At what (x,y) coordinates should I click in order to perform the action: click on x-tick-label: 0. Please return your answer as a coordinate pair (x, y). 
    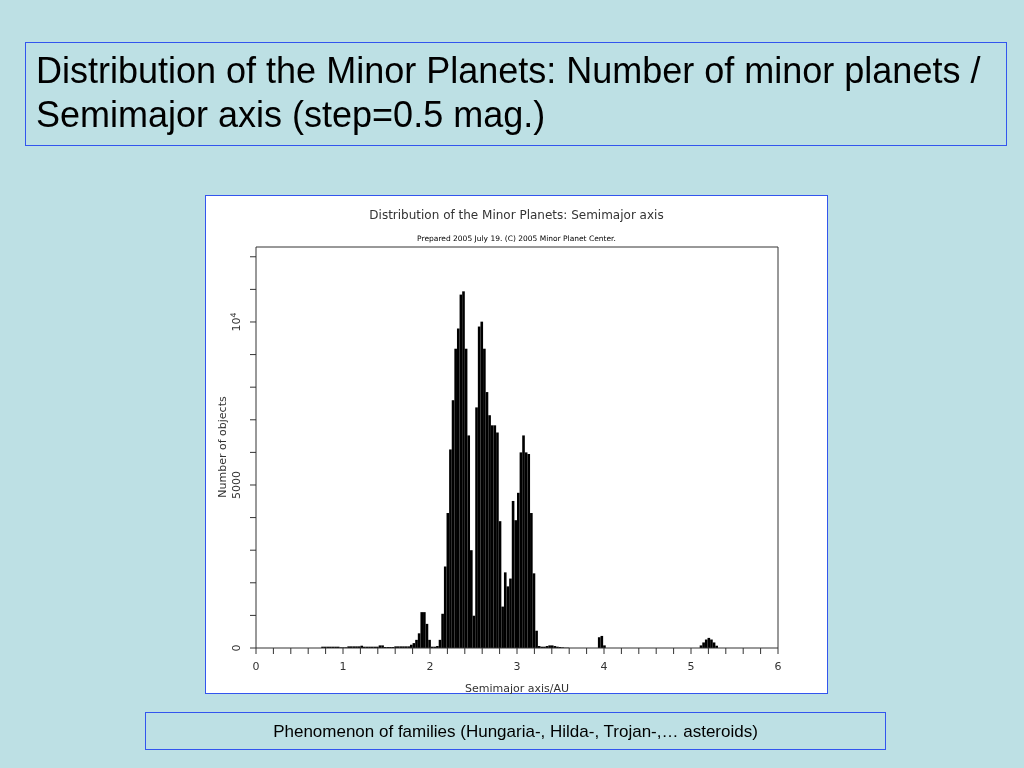
    Looking at the image, I should click on (256, 666).